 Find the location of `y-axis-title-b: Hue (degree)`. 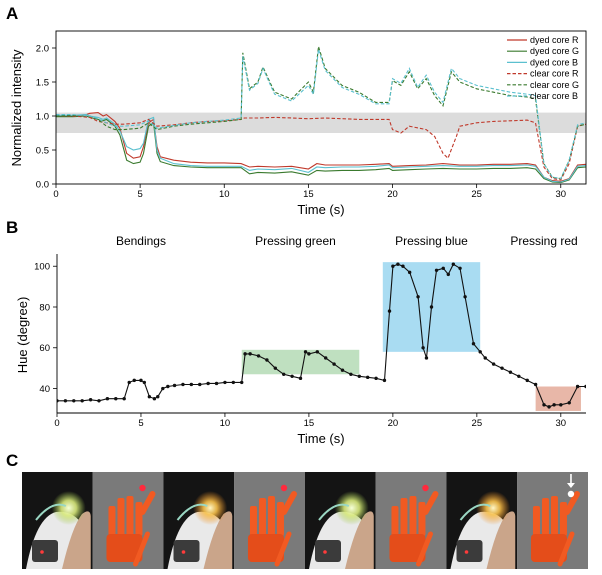

y-axis-title-b: Hue (degree) is located at coordinates (22, 335).